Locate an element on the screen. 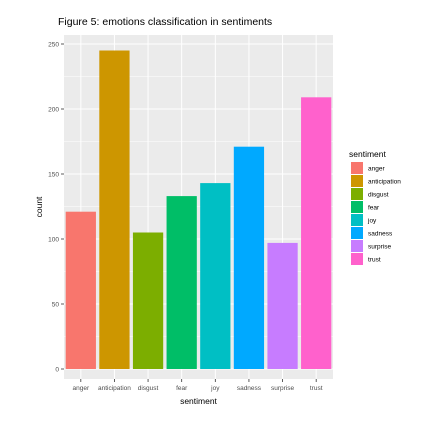 The height and width of the screenshot is (432, 422). y-tick-label: 150 is located at coordinates (53, 174).